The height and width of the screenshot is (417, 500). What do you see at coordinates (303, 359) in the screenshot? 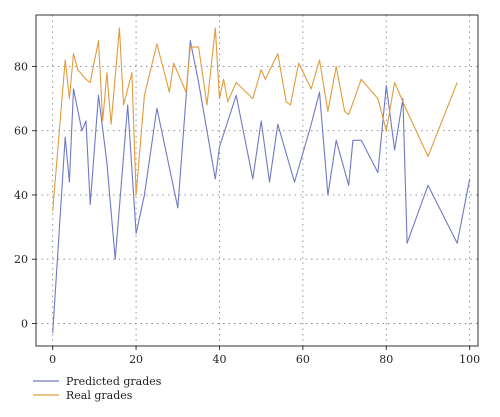
I see `x-tick-label: 60` at bounding box center [303, 359].